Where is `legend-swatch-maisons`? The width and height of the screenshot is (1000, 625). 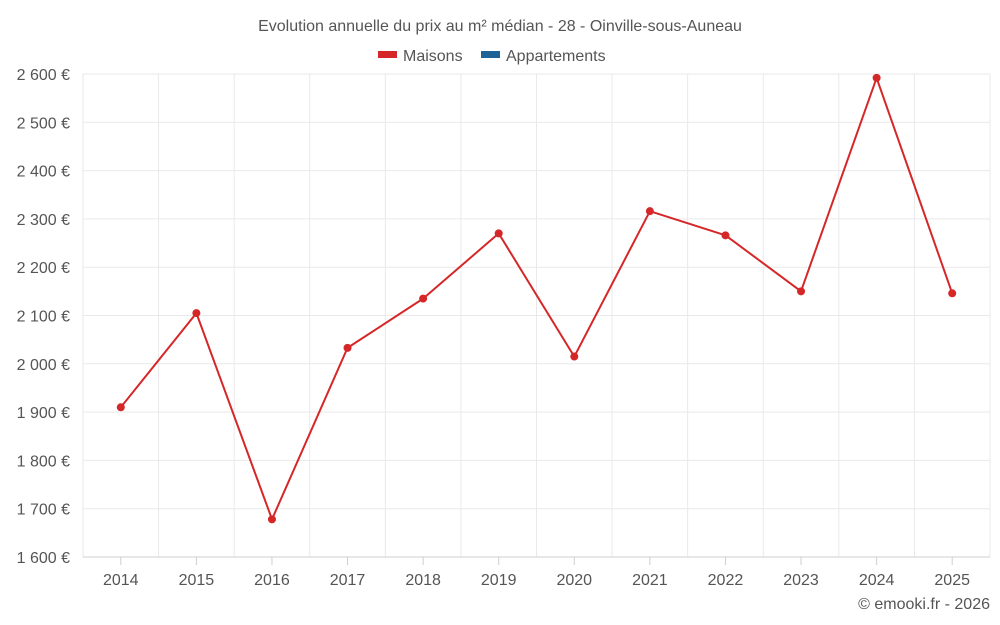
legend-swatch-maisons is located at coordinates (387, 54).